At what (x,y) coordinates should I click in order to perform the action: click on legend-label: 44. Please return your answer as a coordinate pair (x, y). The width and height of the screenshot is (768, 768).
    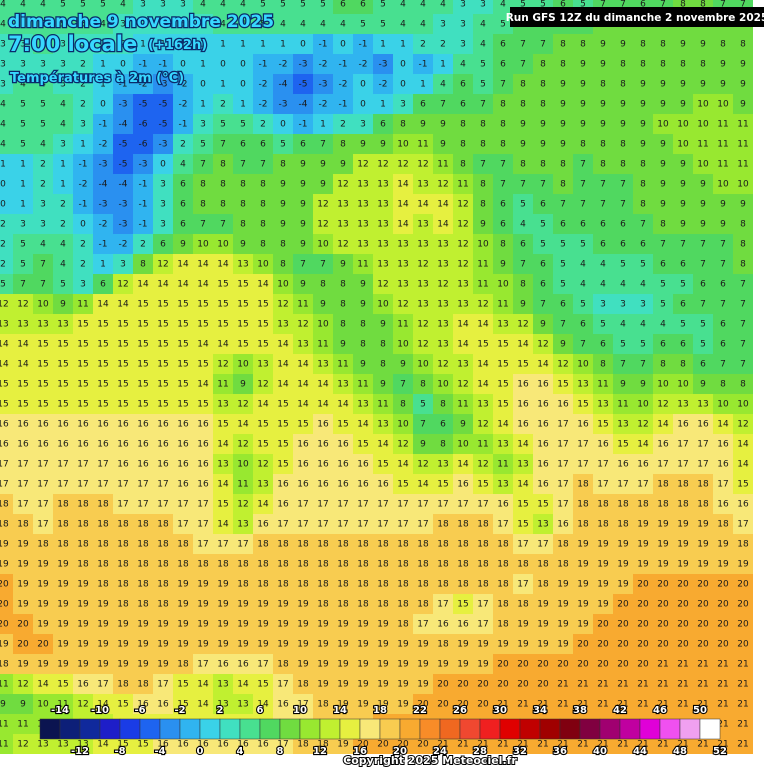
    Looking at the image, I should click on (640, 751).